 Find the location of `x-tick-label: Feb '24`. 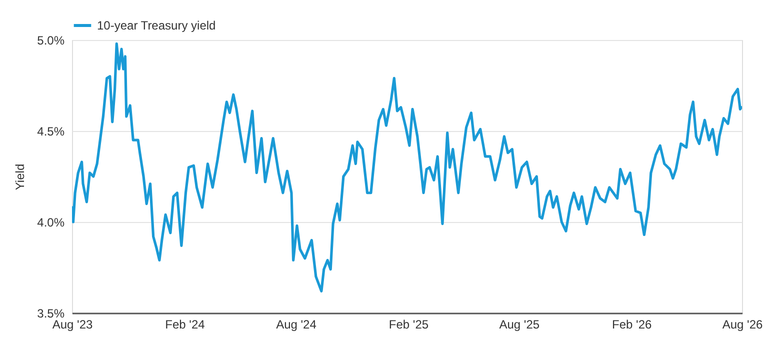

x-tick-label: Feb '24 is located at coordinates (185, 325).